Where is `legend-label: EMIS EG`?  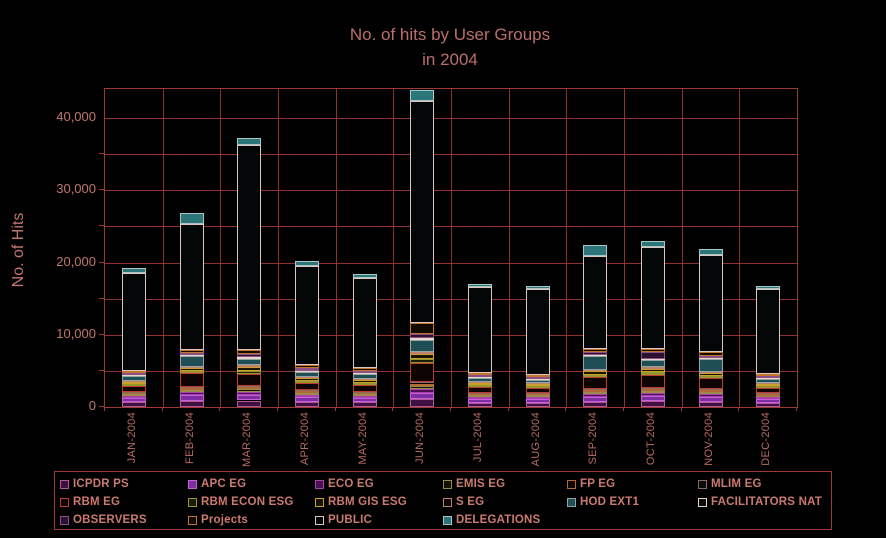
legend-label: EMIS EG is located at coordinates (481, 484).